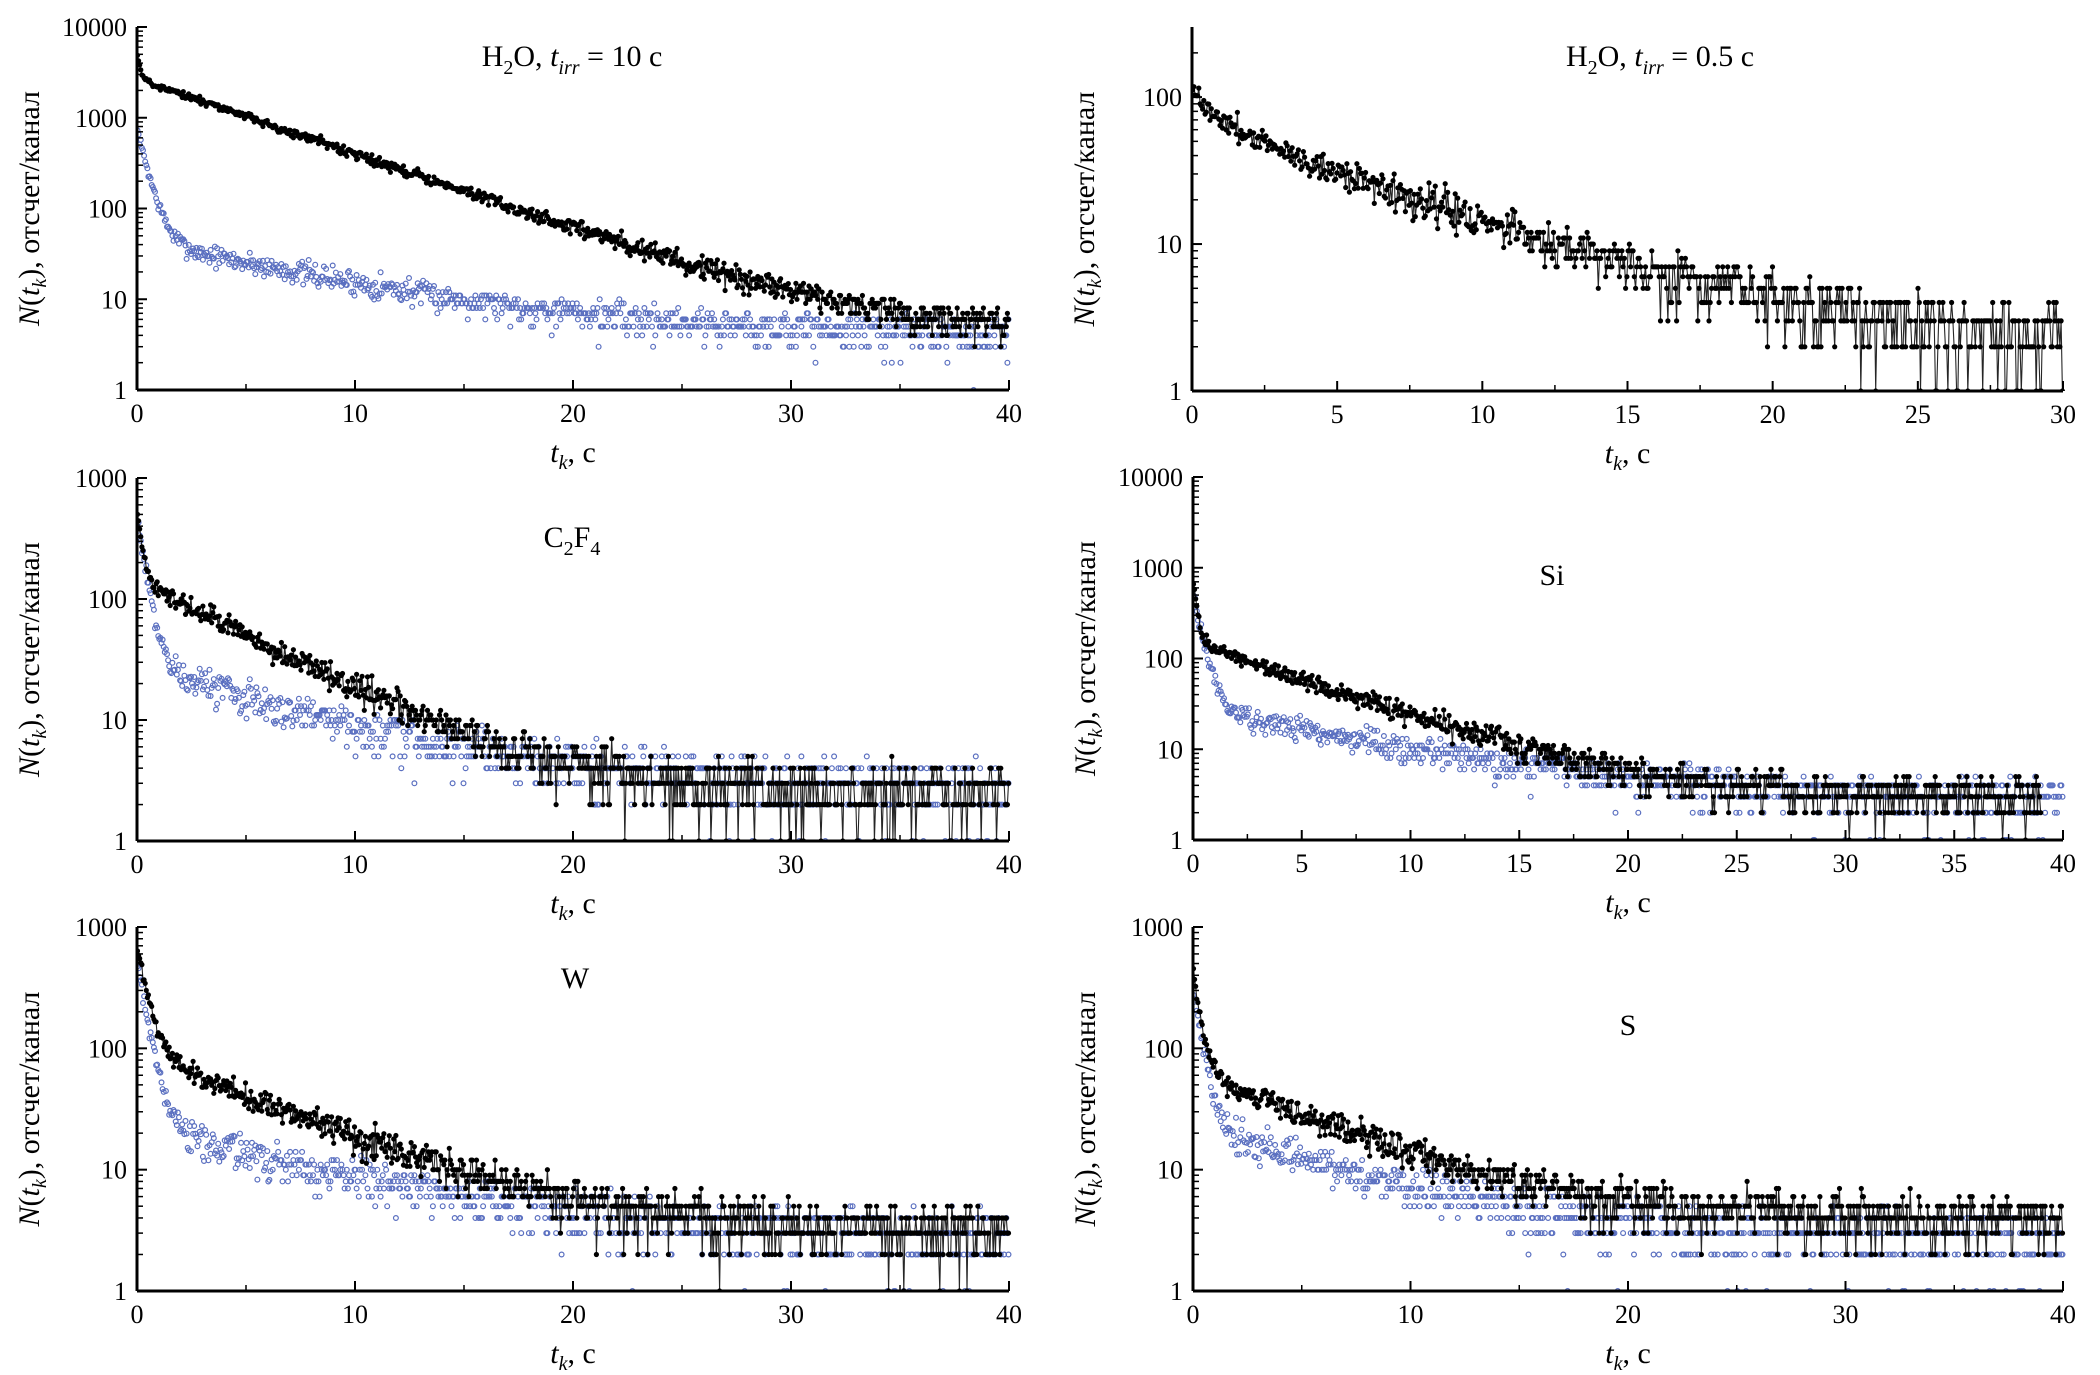 The width and height of the screenshot is (2100, 1375). Describe the element at coordinates (2063, 414) in the screenshot. I see `x-tick-label: 30` at that location.